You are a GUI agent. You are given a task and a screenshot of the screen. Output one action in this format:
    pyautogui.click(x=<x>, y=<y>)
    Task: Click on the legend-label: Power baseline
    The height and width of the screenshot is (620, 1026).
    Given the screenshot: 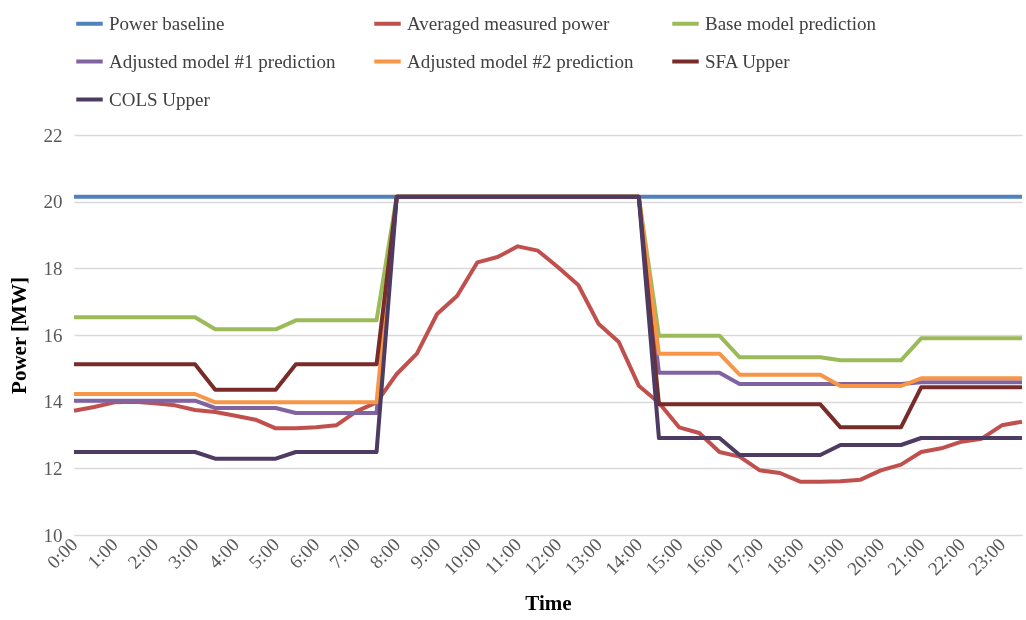 What is the action you would take?
    pyautogui.click(x=167, y=23)
    